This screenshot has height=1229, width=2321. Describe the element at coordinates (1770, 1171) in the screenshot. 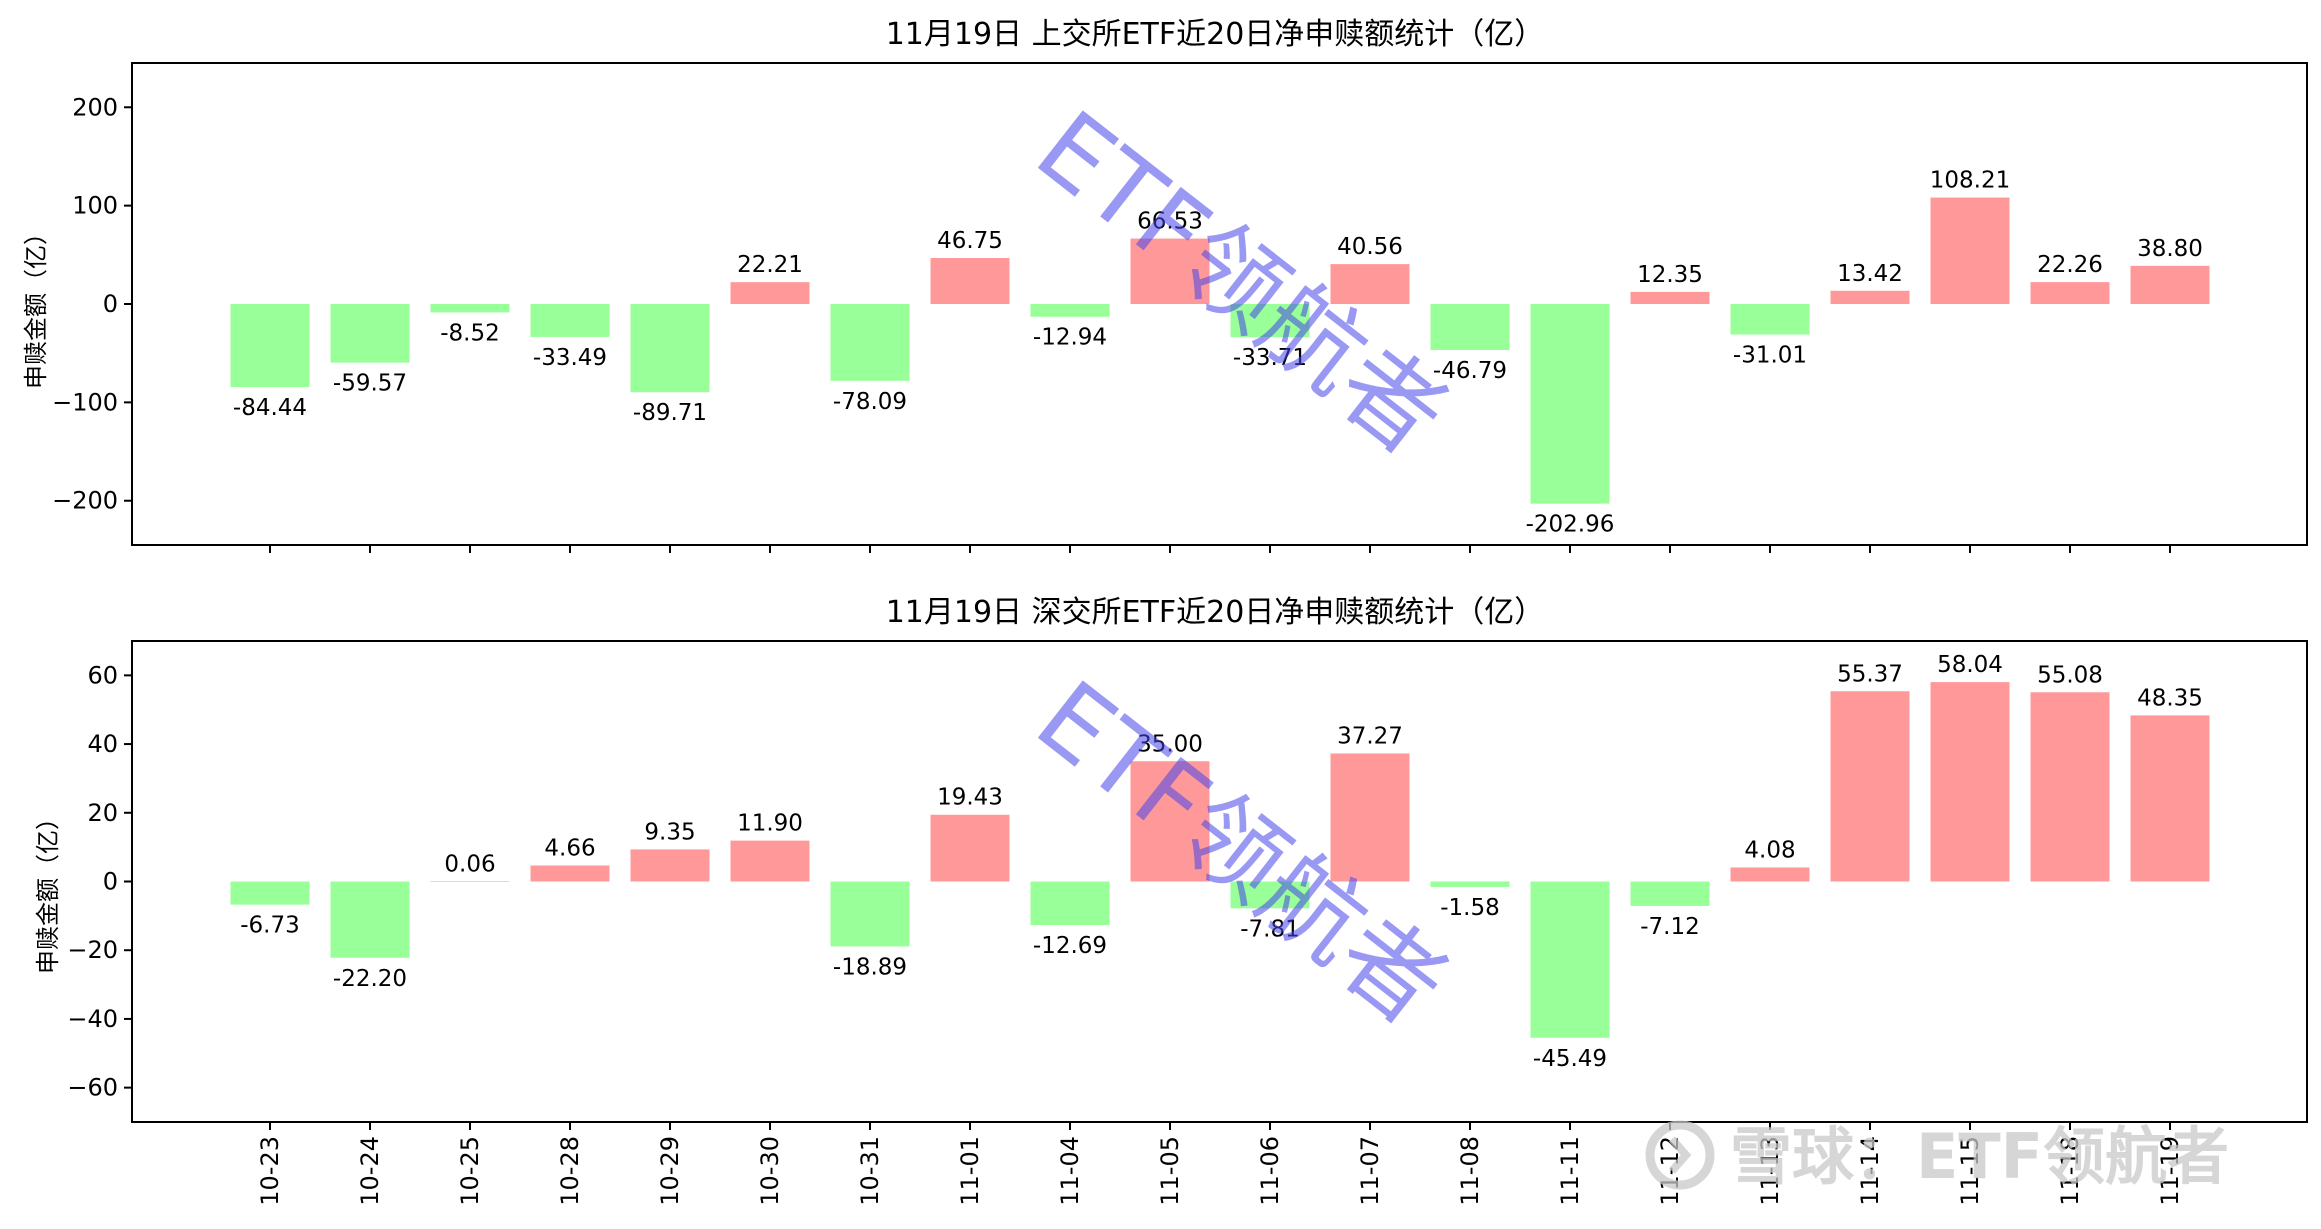

I see `szse-x-tick-label: 11-13` at that location.